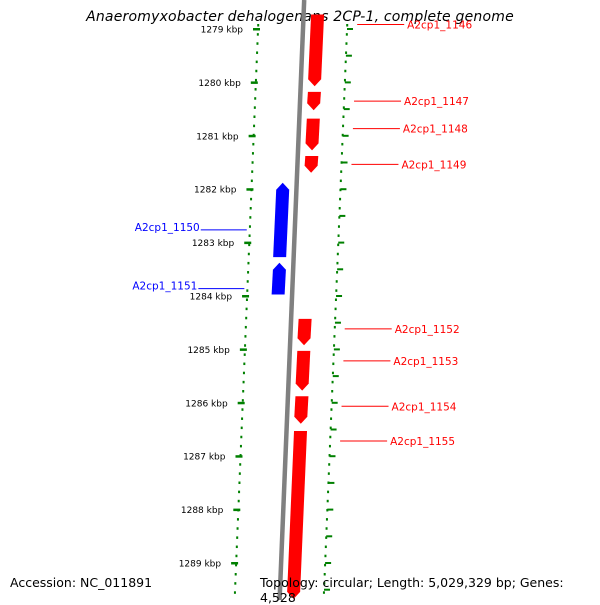 The image size is (600, 605). I want to click on gene-label: A2cp1_1153, so click(425, 362).